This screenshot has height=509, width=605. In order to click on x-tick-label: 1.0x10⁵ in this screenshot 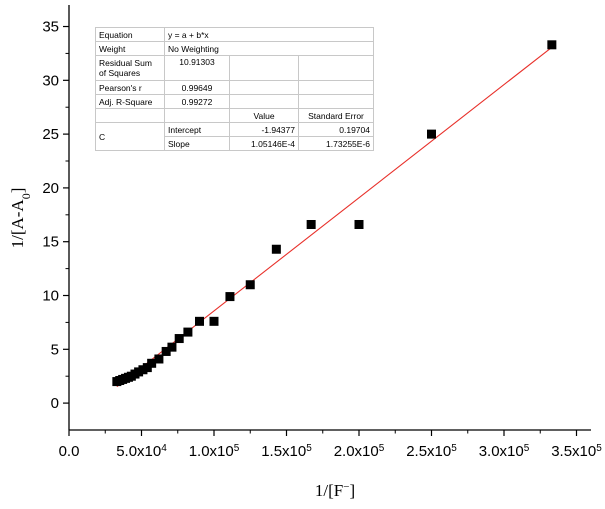, I will do `click(214, 452)`.